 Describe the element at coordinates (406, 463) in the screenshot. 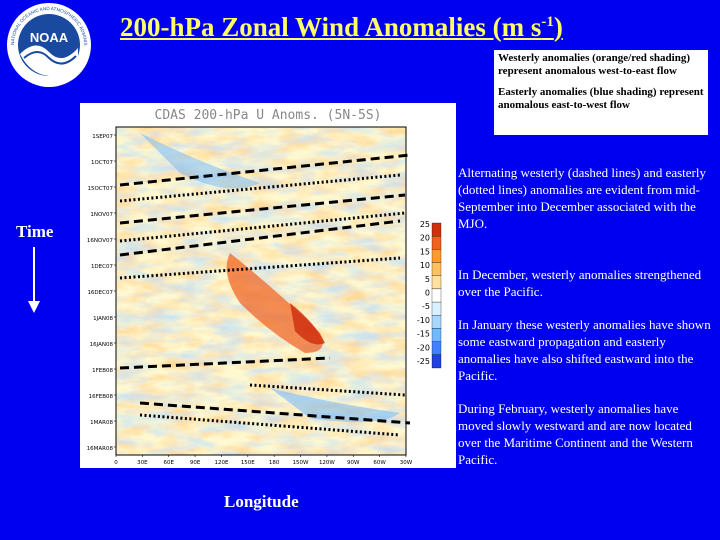

I see `x-tick-label: 30W` at that location.